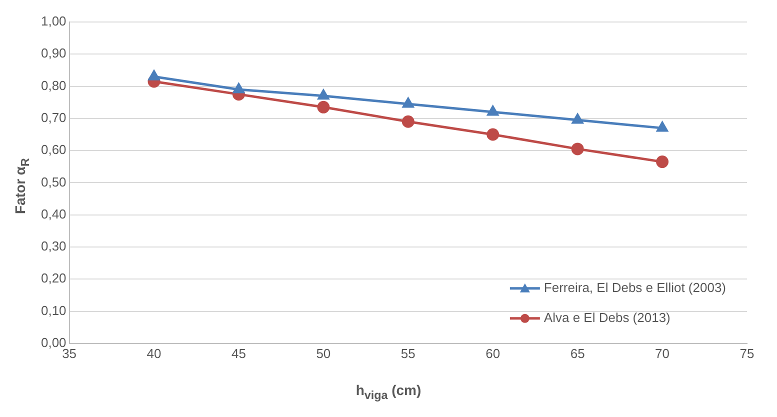 The width and height of the screenshot is (777, 417). Describe the element at coordinates (747, 353) in the screenshot. I see `x-tick-label: 75` at that location.